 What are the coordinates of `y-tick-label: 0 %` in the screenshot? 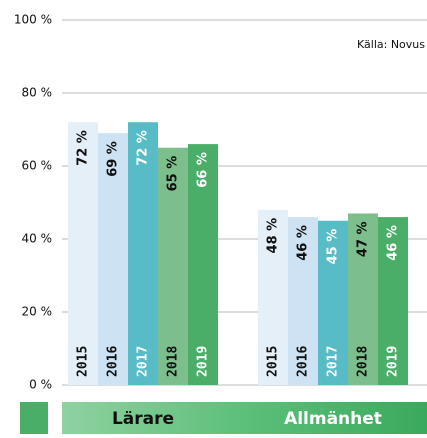 It's located at (40, 385).